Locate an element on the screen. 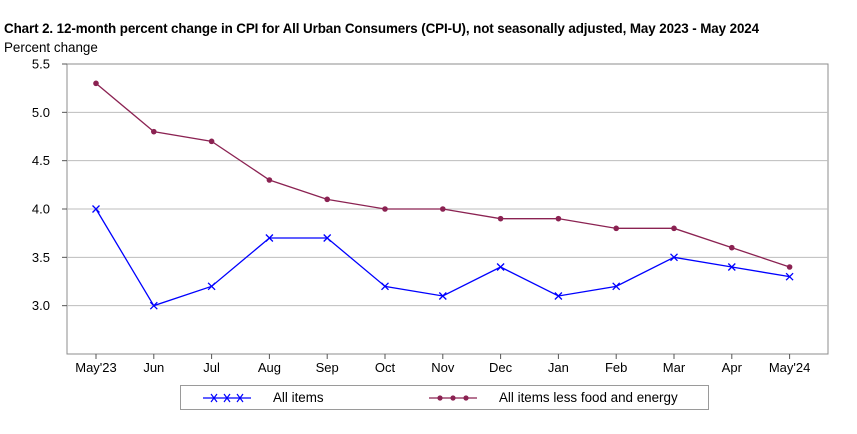 The image size is (857, 434). x-tick-label: Aug is located at coordinates (269, 367).